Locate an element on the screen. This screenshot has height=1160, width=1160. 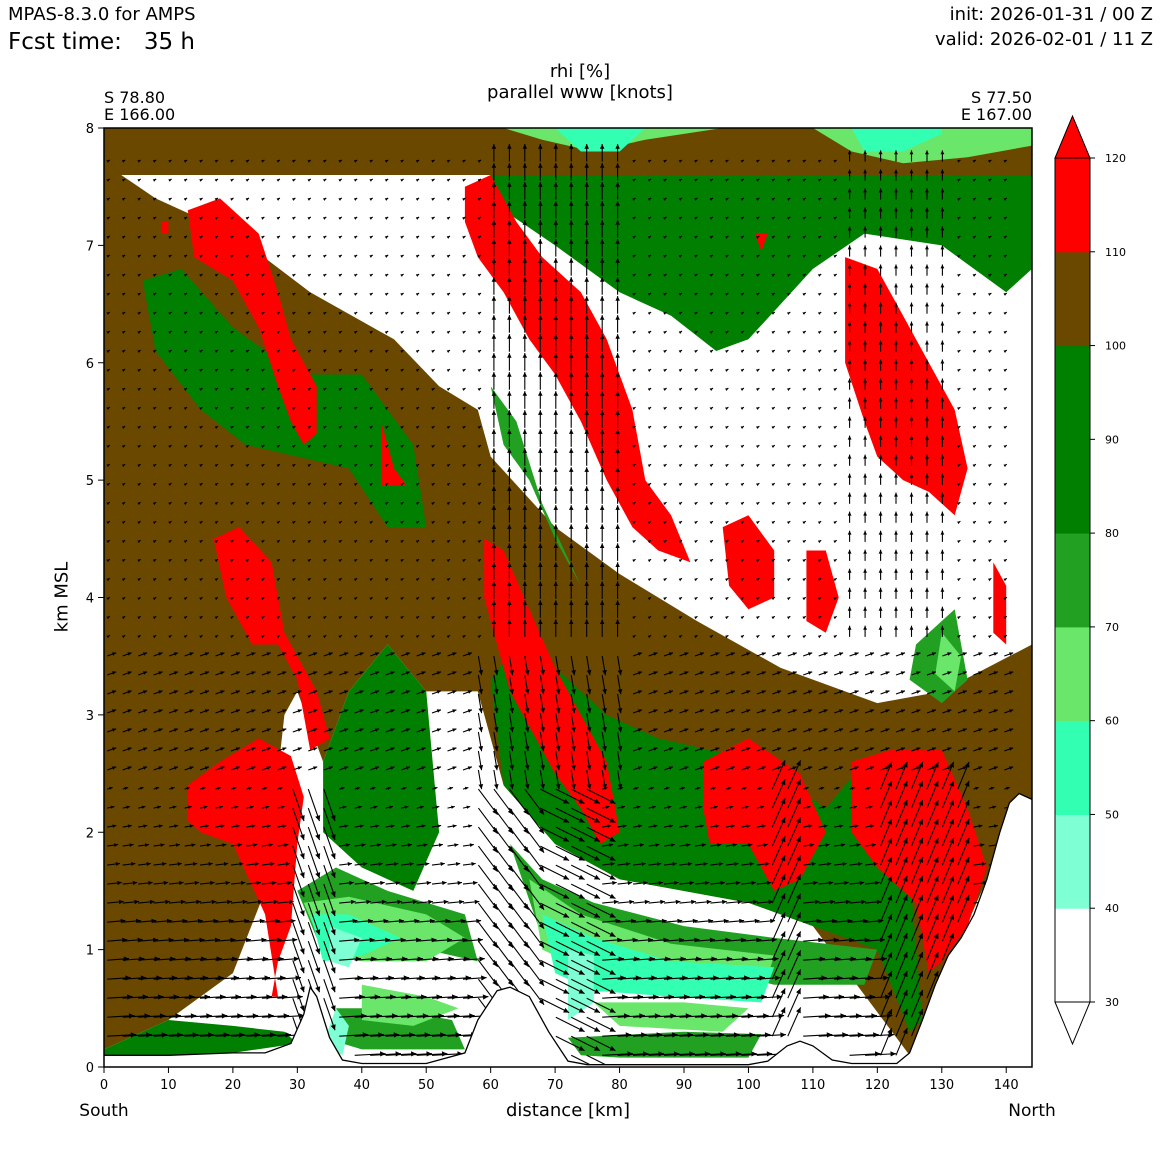
colorbar-segment is located at coordinates (1072, 955).